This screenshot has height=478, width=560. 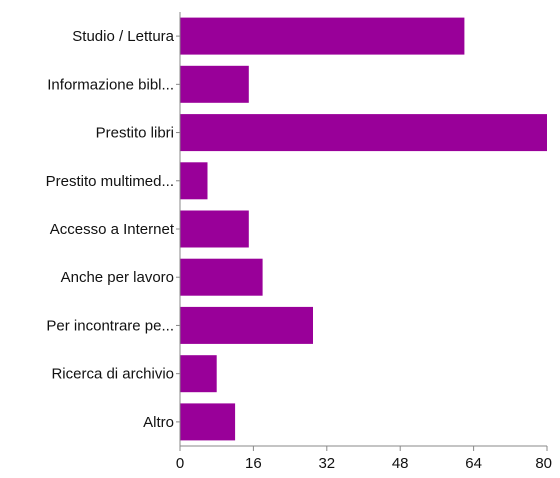 What do you see at coordinates (326, 463) in the screenshot?
I see `x-tick-label: 32` at bounding box center [326, 463].